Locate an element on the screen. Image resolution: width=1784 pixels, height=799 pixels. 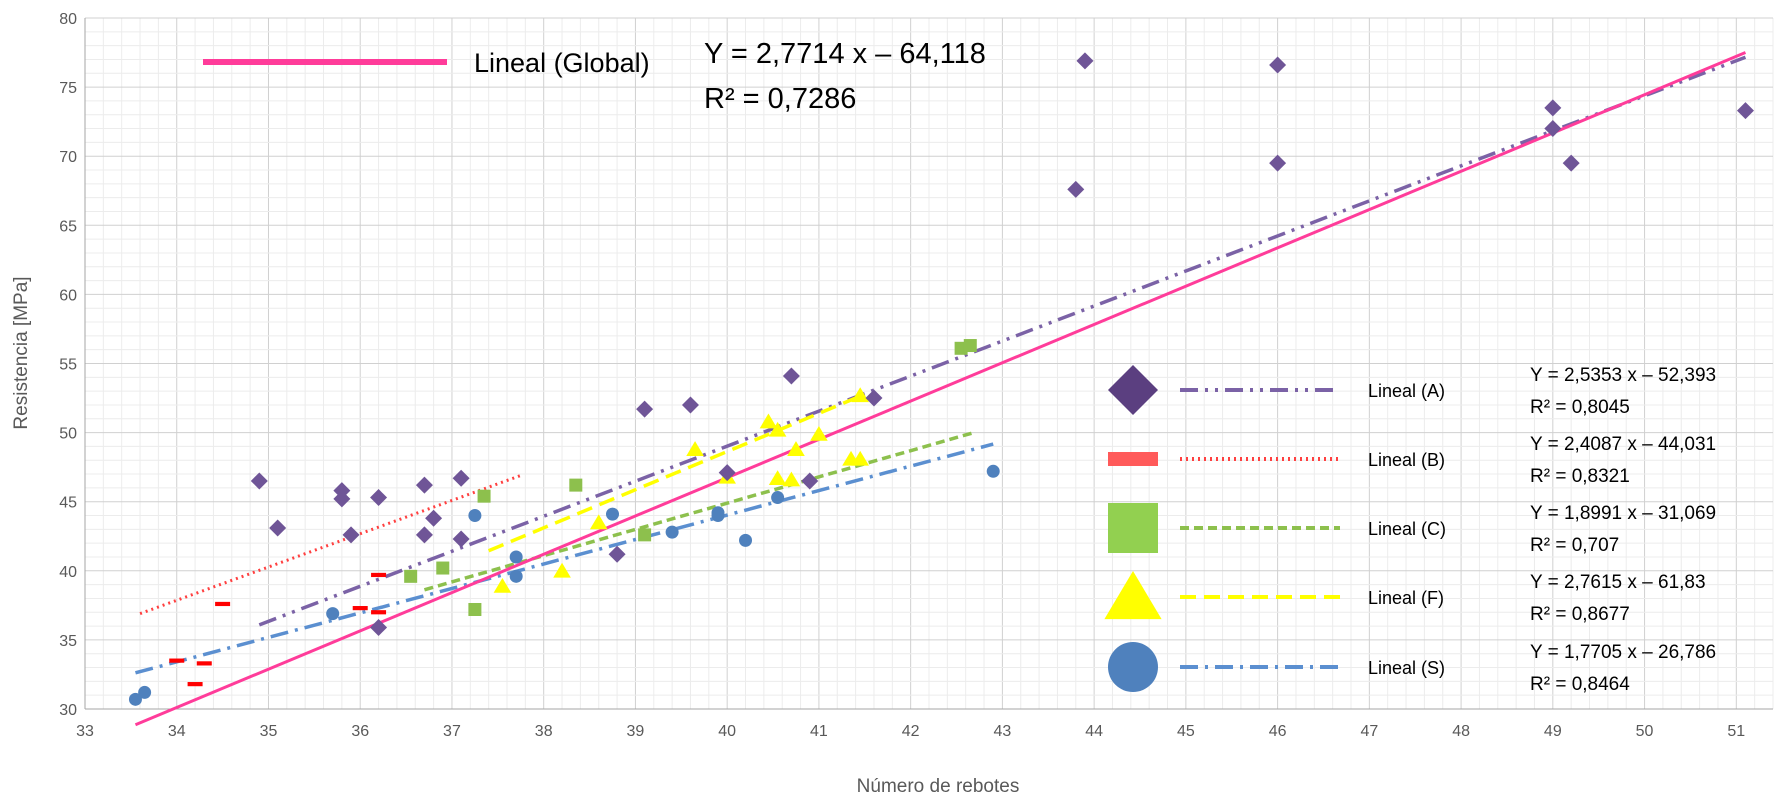
x-tick-label: 39 is located at coordinates (636, 731).